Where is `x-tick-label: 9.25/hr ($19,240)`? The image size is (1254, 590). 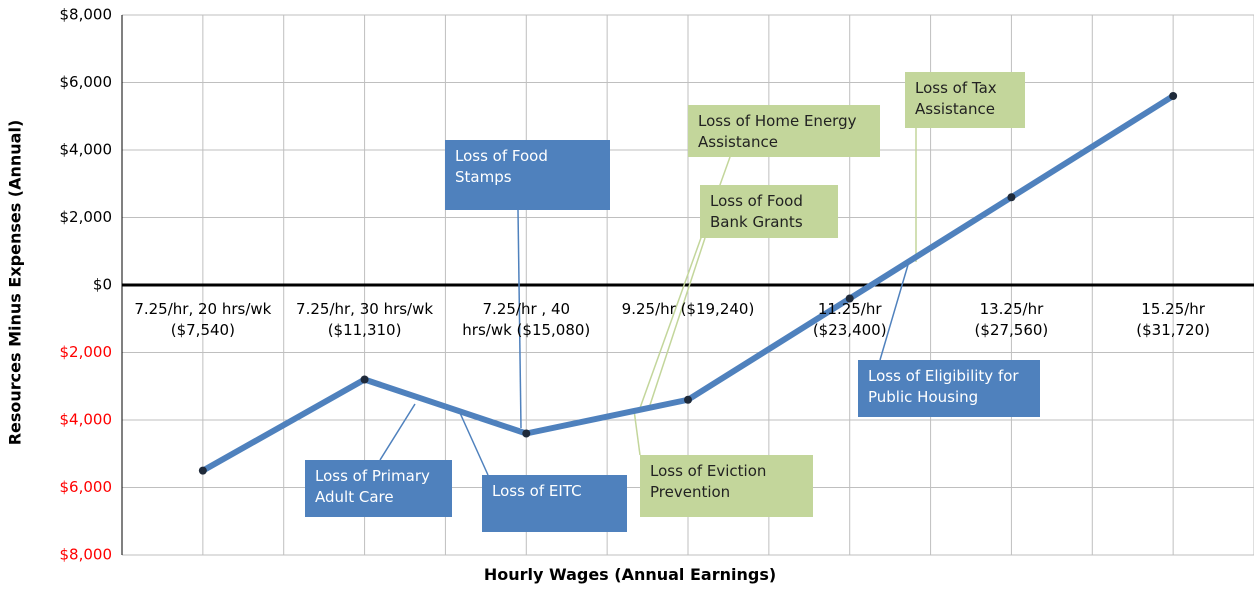
x-tick-label: 9.25/hr ($19,240) is located at coordinates (688, 309).